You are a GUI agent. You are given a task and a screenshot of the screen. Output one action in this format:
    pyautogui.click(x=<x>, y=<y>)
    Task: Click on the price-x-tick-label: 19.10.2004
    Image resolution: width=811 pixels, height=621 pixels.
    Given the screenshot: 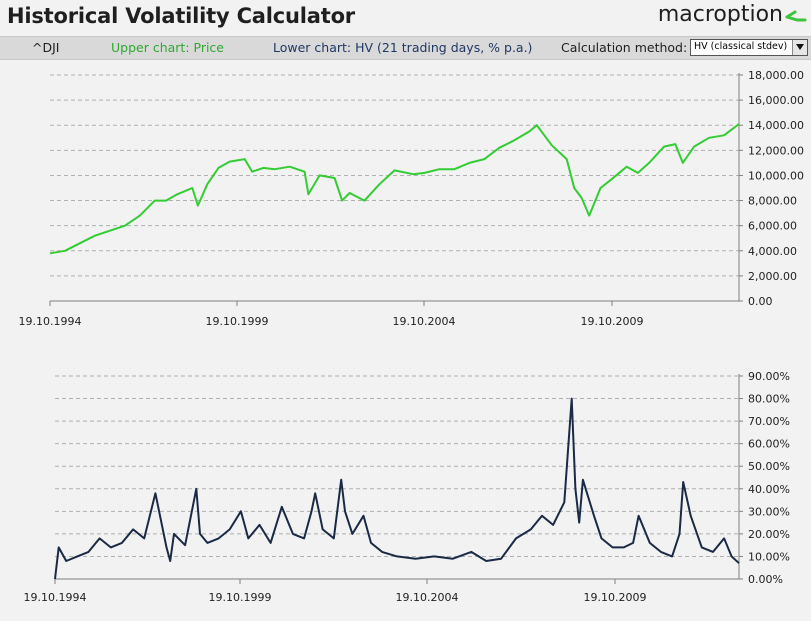 What is the action you would take?
    pyautogui.click(x=424, y=321)
    